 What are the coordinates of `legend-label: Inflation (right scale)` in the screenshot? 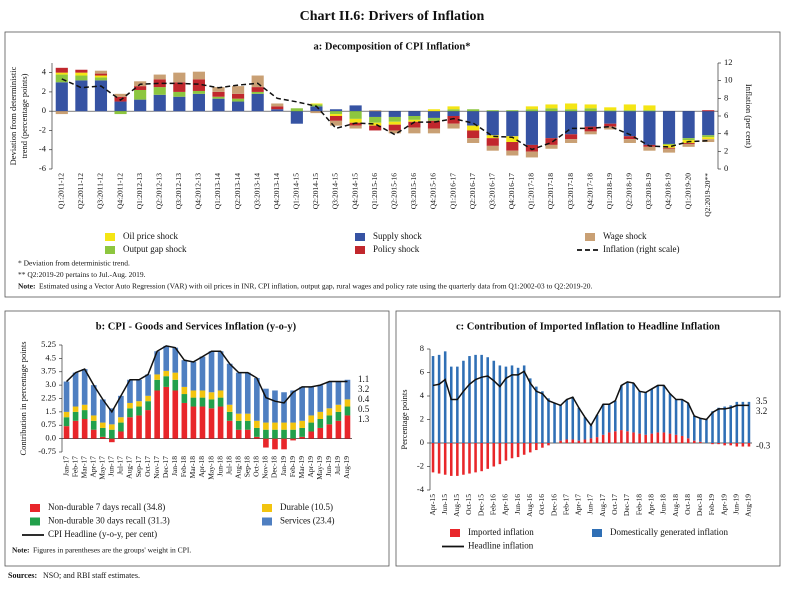 It's located at (641, 249).